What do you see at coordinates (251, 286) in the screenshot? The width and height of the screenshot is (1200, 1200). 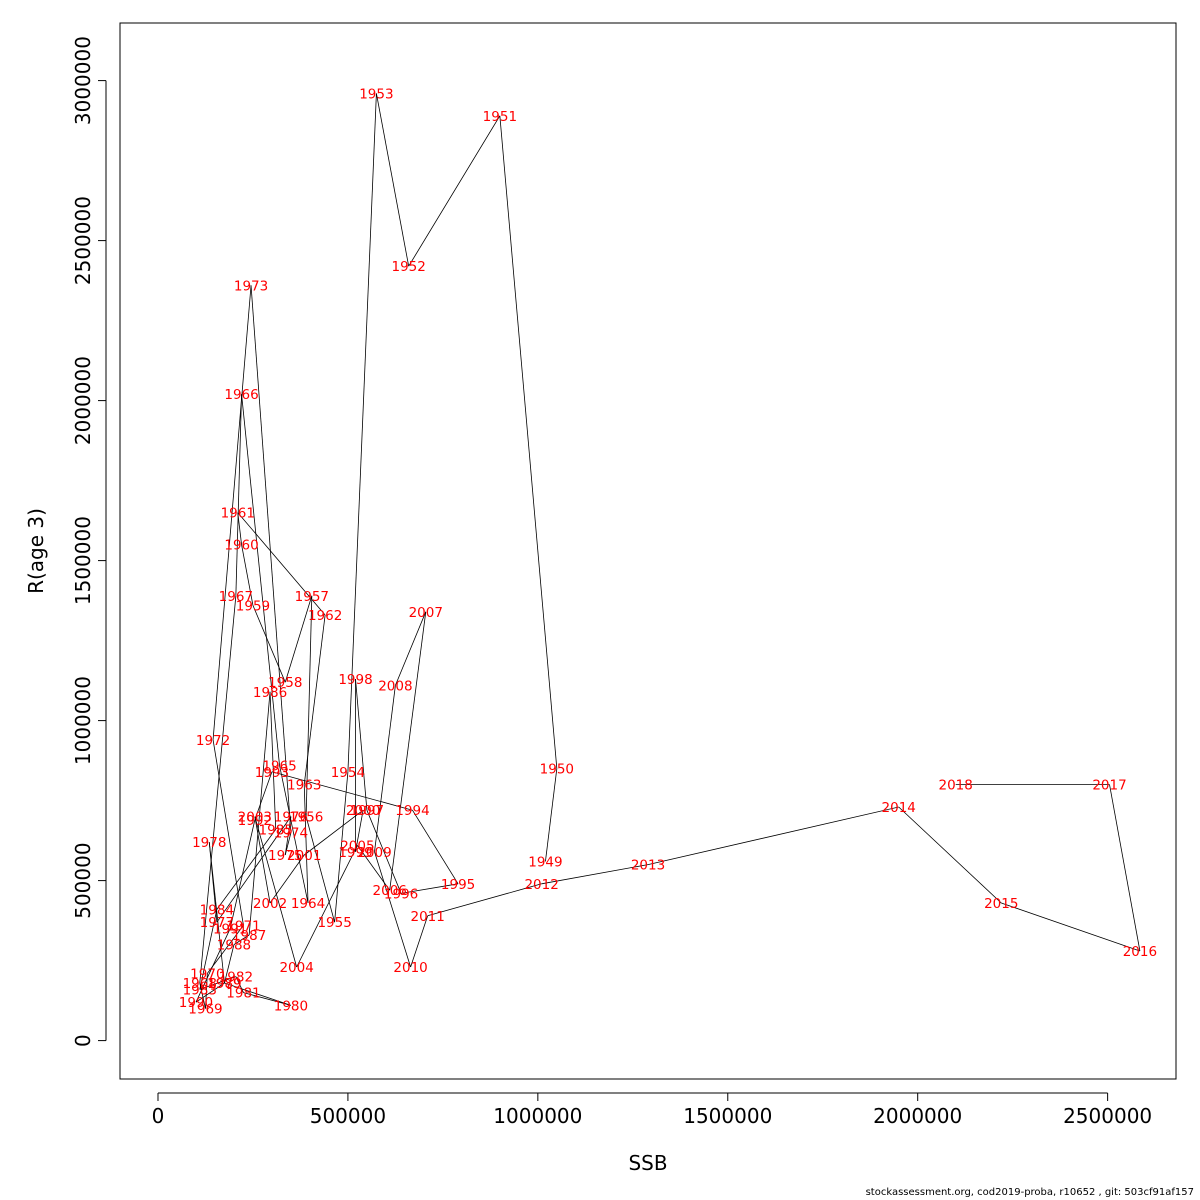 I see `year-label-1973: 1973` at bounding box center [251, 286].